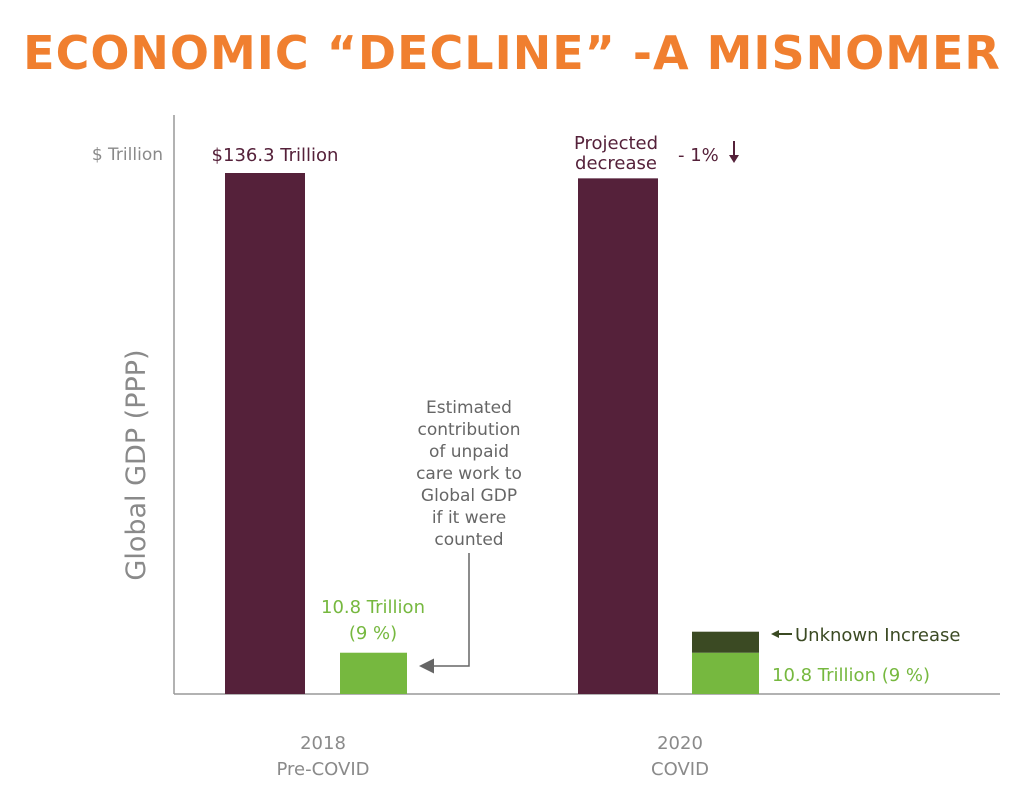 The image size is (1024, 797). I want to click on care-note-line-2: contribution, so click(468, 430).